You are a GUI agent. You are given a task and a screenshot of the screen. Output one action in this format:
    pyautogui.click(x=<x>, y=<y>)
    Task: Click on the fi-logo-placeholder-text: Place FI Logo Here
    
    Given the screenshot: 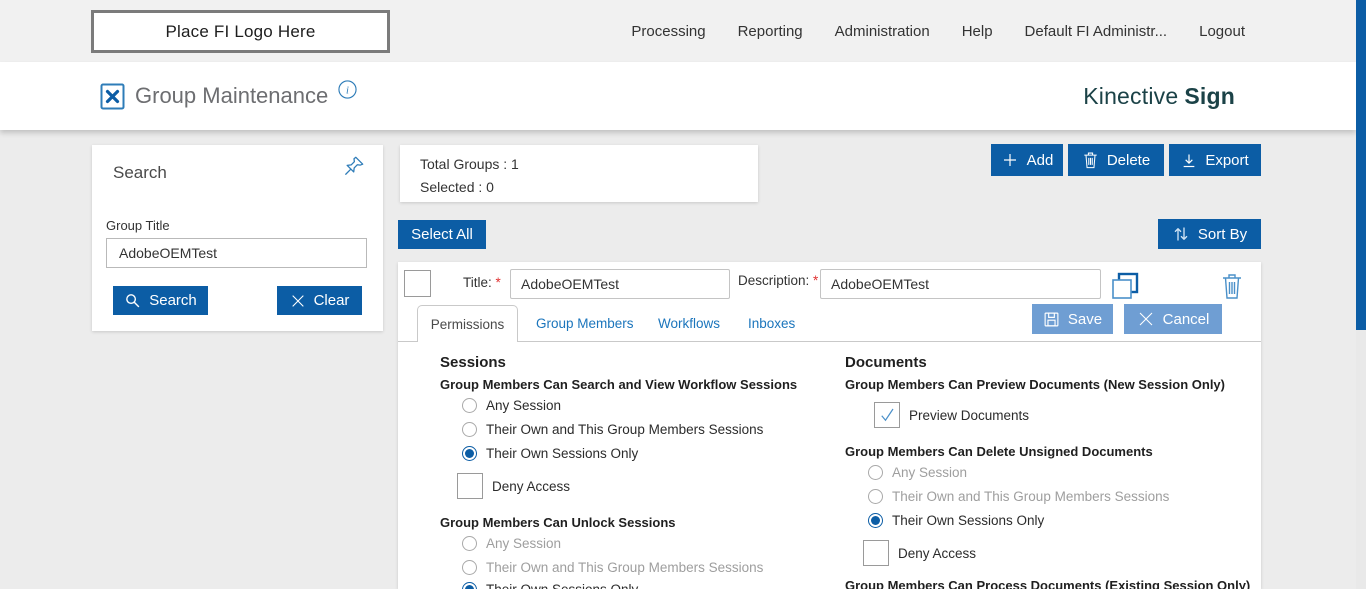 What is the action you would take?
    pyautogui.click(x=240, y=31)
    